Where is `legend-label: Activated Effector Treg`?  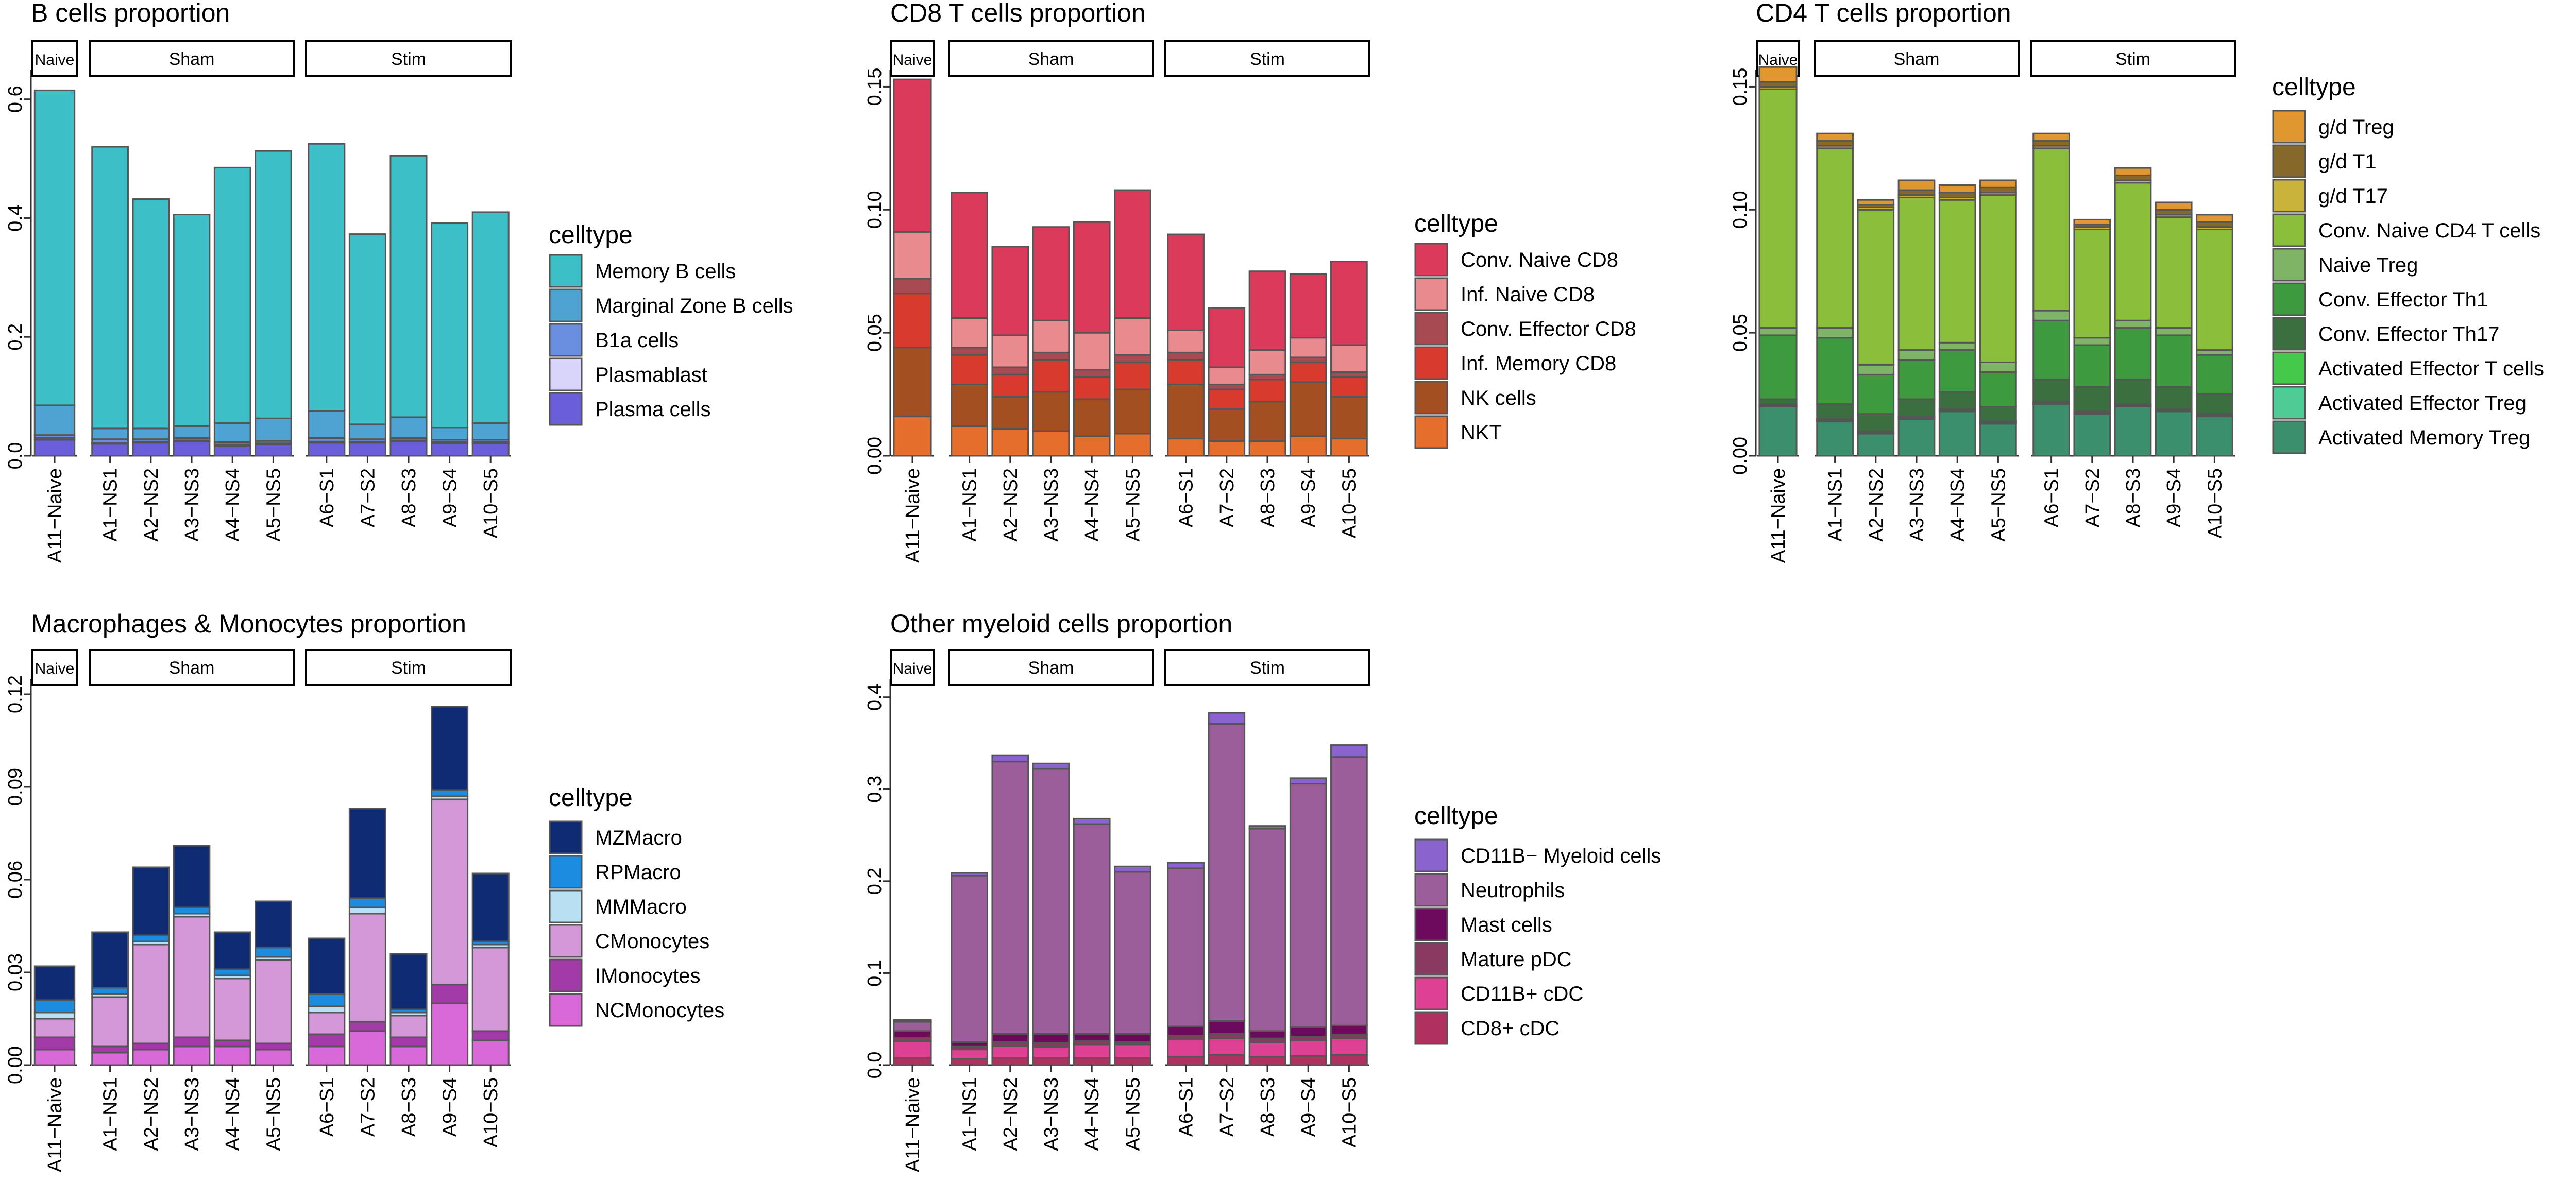 legend-label: Activated Effector Treg is located at coordinates (2423, 403).